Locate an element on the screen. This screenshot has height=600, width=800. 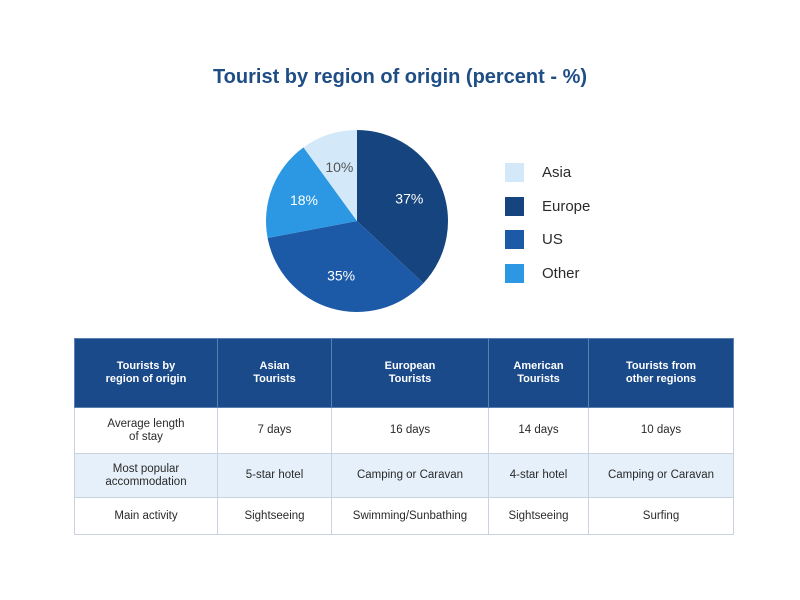
pie-label-us: 35% is located at coordinates (341, 276).